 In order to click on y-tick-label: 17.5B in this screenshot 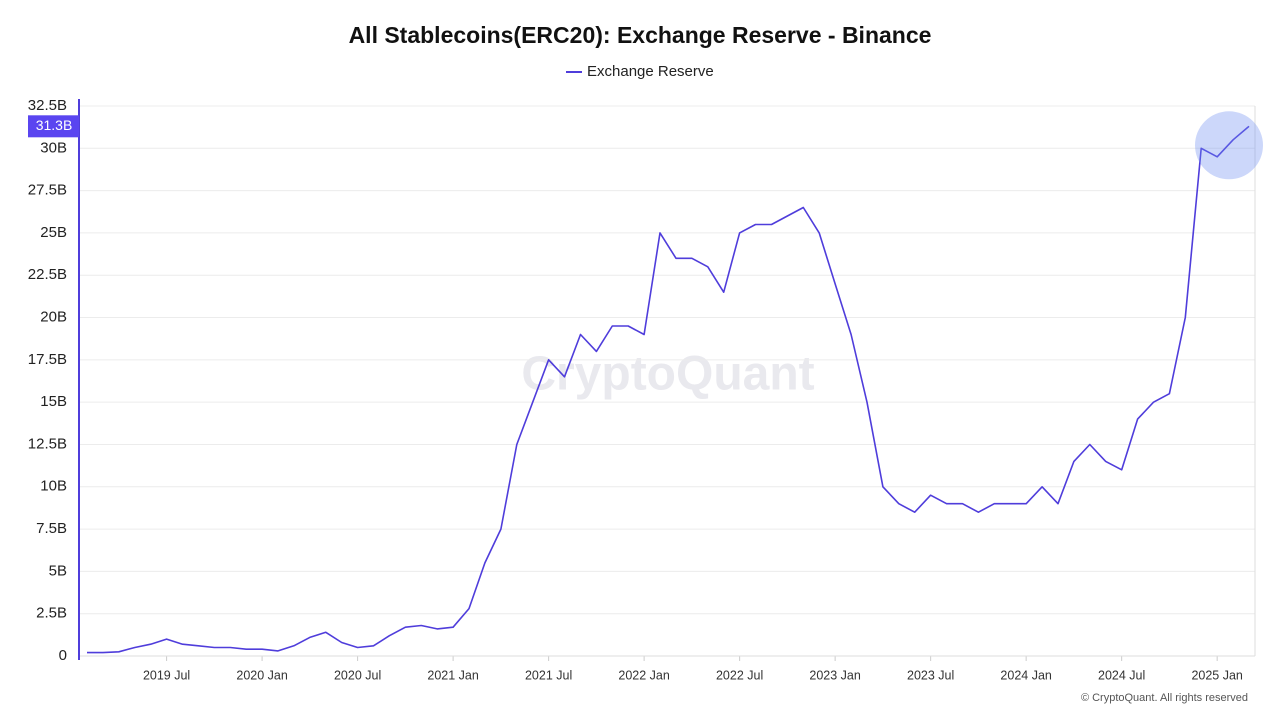, I will do `click(47, 359)`.